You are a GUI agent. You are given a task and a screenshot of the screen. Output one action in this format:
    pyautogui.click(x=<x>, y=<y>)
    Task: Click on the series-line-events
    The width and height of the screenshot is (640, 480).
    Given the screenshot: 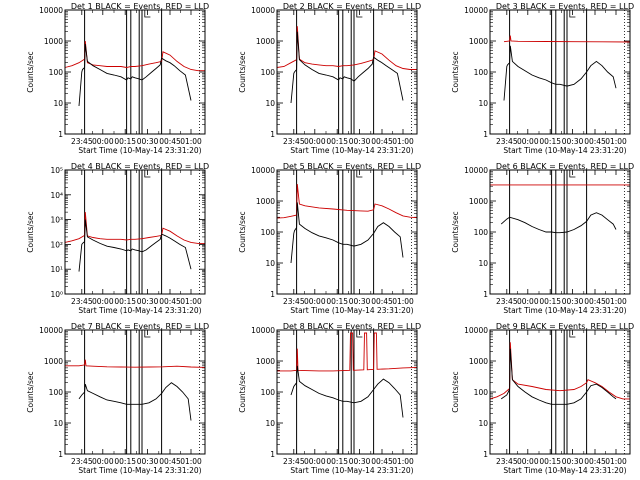 What is the action you would take?
    pyautogui.click(x=347, y=391)
    